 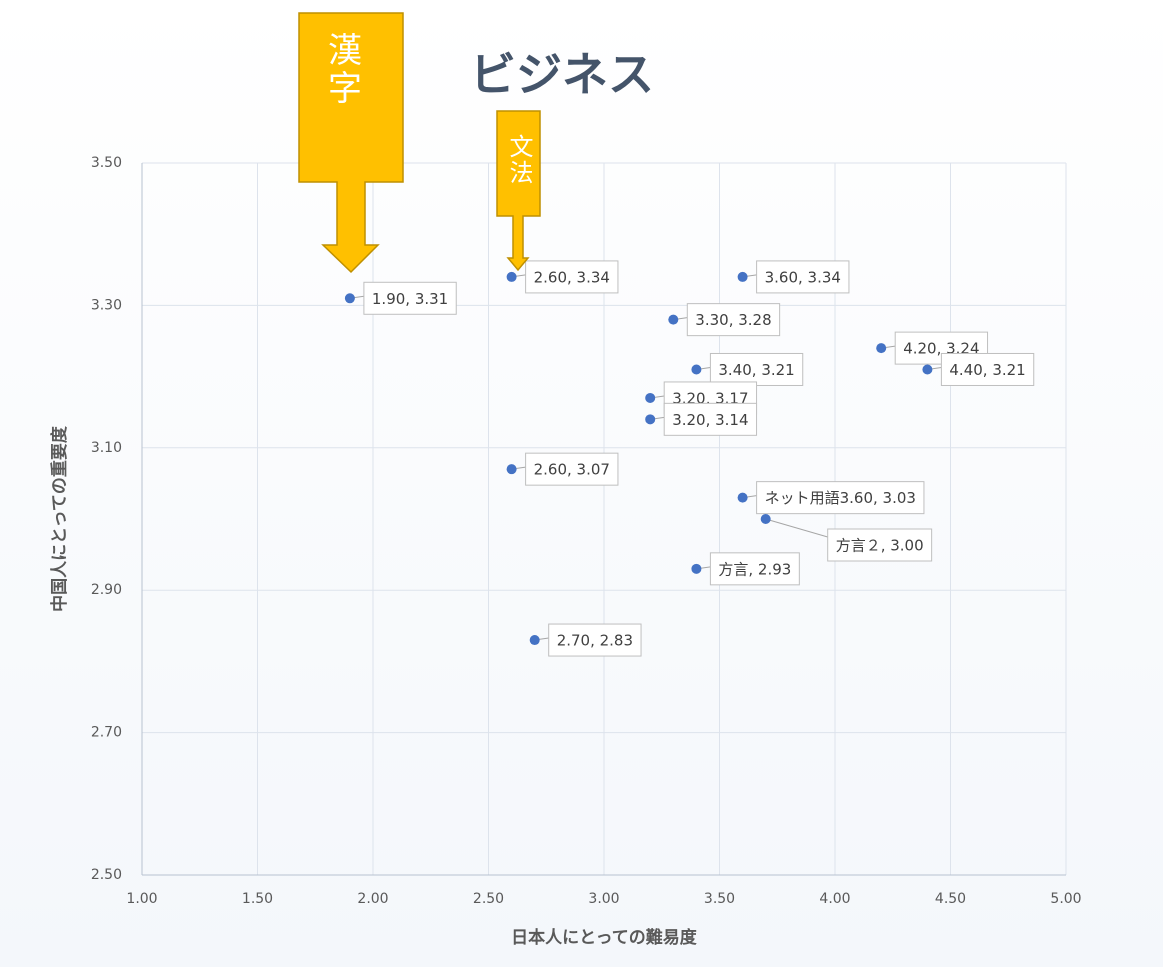 What do you see at coordinates (796, 528) in the screenshot?
I see `leader-line` at bounding box center [796, 528].